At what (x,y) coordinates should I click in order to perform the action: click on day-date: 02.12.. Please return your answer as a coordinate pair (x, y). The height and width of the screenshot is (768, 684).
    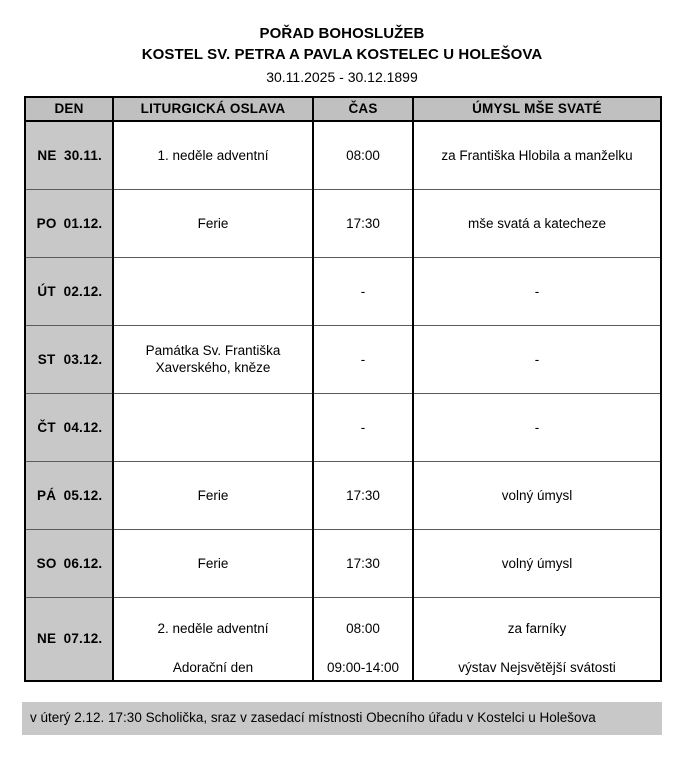
    Looking at the image, I should click on (83, 291).